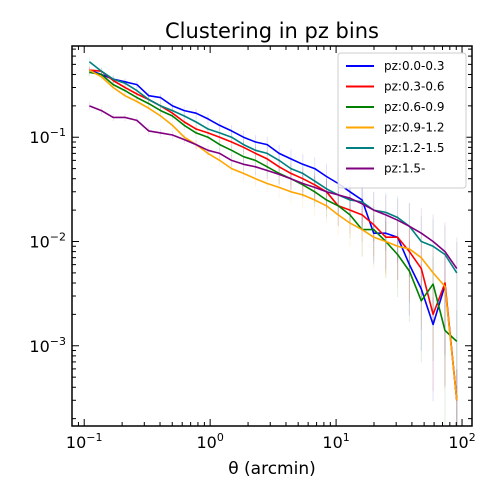 This screenshot has width=500, height=504. I want to click on legend-label: pz:1.2-1.5, so click(414, 148).